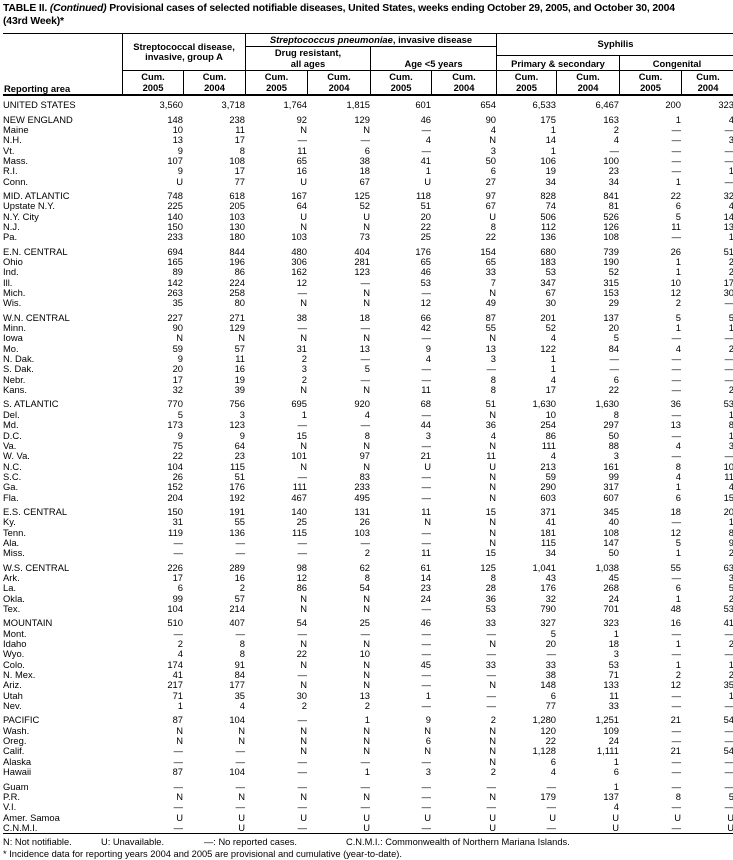 The width and height of the screenshot is (733, 860). Describe the element at coordinates (301, 119) in the screenshot. I see `value-cell: 92` at that location.